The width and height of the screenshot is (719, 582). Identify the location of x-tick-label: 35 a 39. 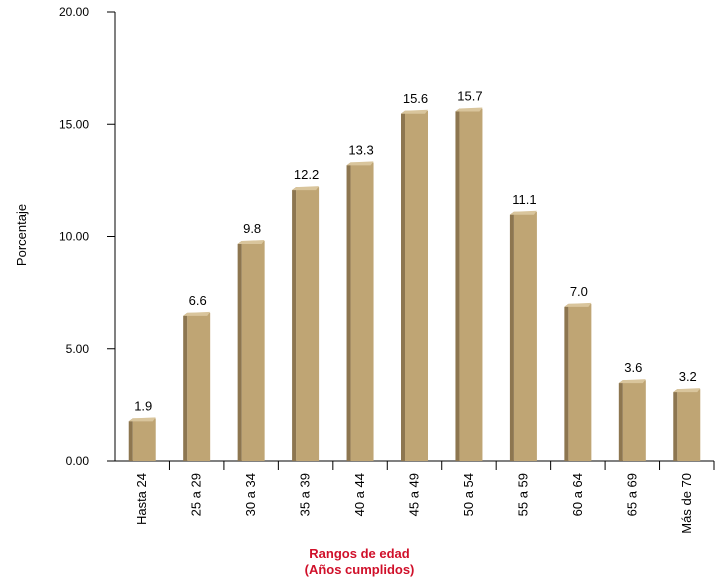
(305, 494).